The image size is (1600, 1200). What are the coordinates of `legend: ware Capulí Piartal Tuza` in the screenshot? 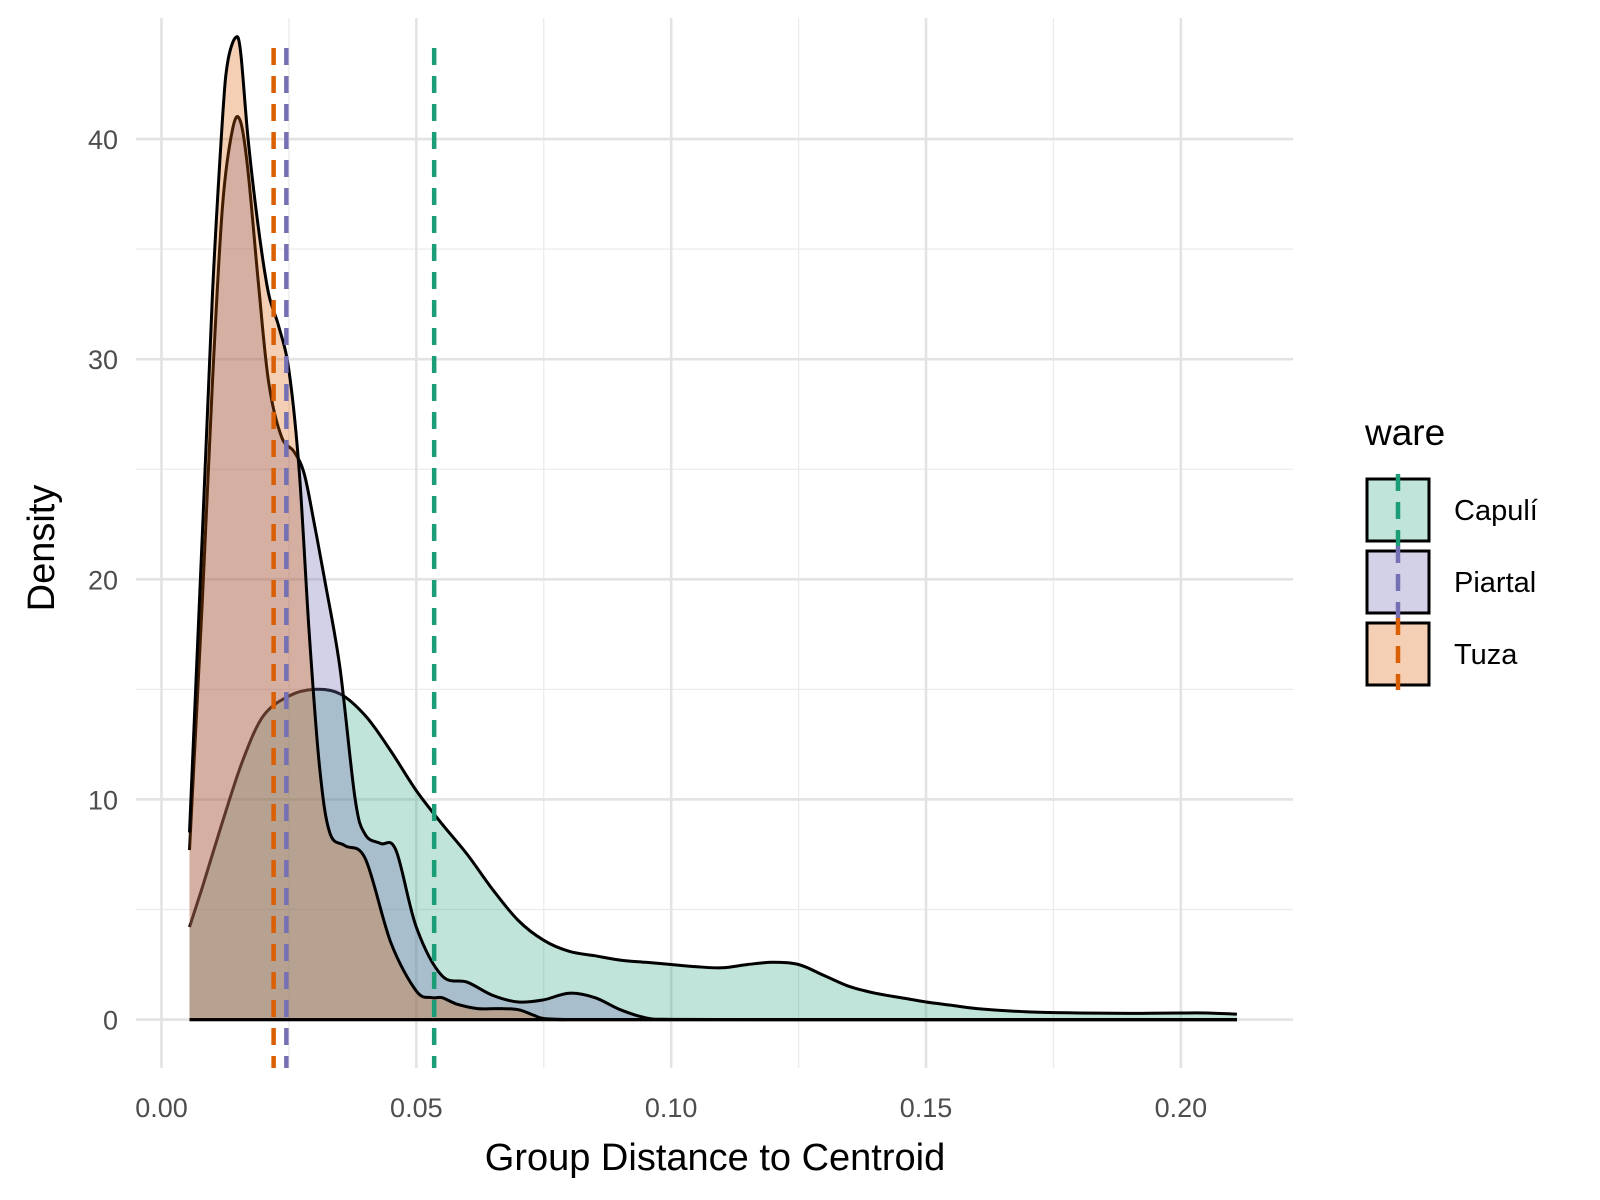 It's located at (1451, 551).